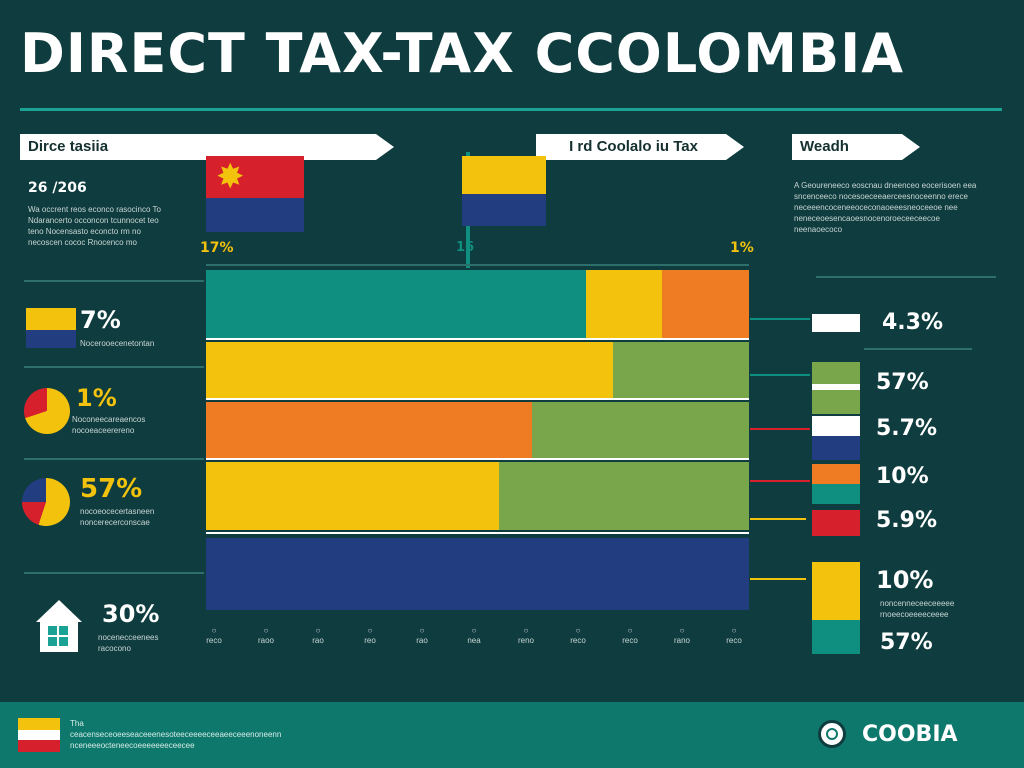  I want to click on title-rule, so click(511, 109).